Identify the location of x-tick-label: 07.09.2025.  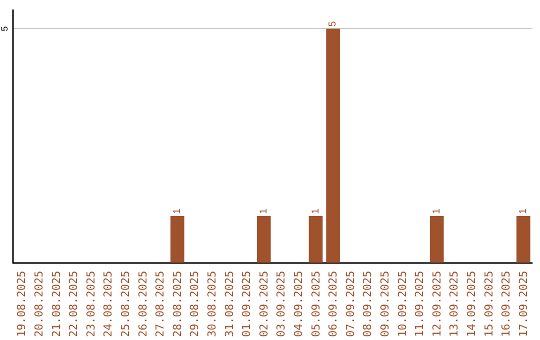
(350, 304).